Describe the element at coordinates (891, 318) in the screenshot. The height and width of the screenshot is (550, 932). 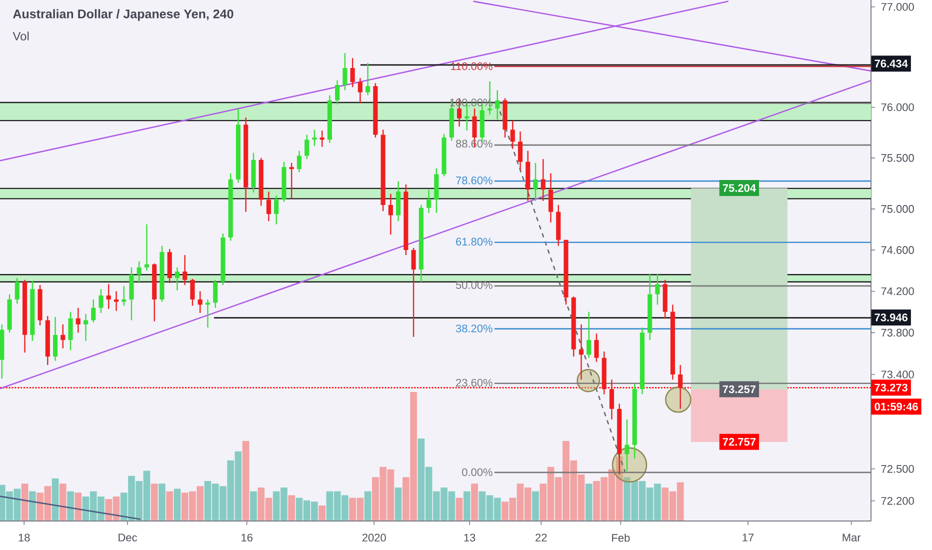
I see `annotation: 73.946` at that location.